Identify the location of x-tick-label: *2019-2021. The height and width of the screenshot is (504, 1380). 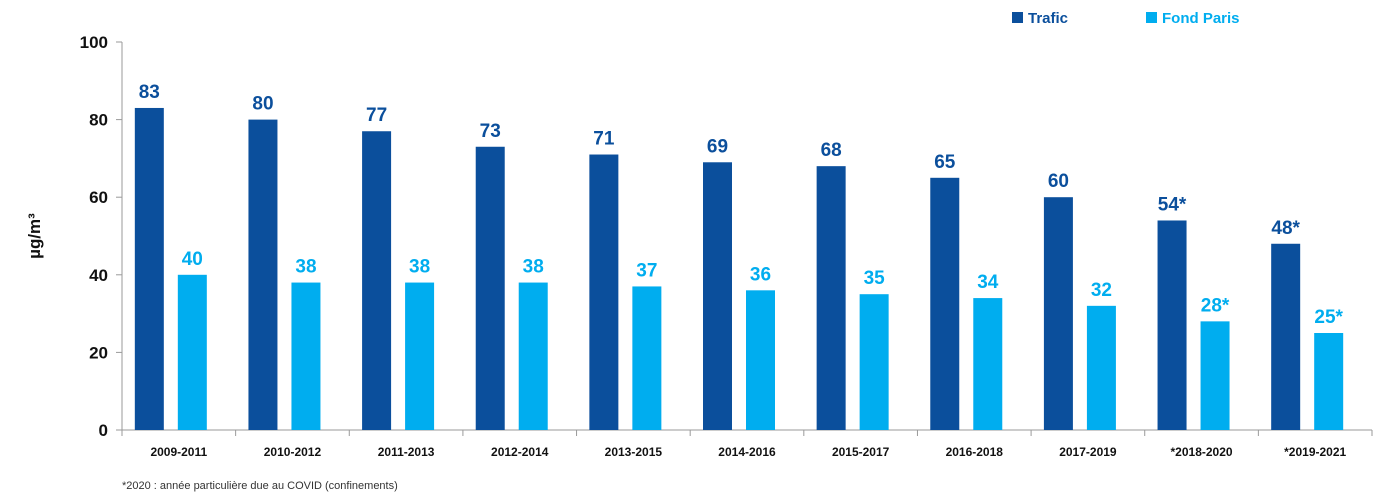
(1315, 452).